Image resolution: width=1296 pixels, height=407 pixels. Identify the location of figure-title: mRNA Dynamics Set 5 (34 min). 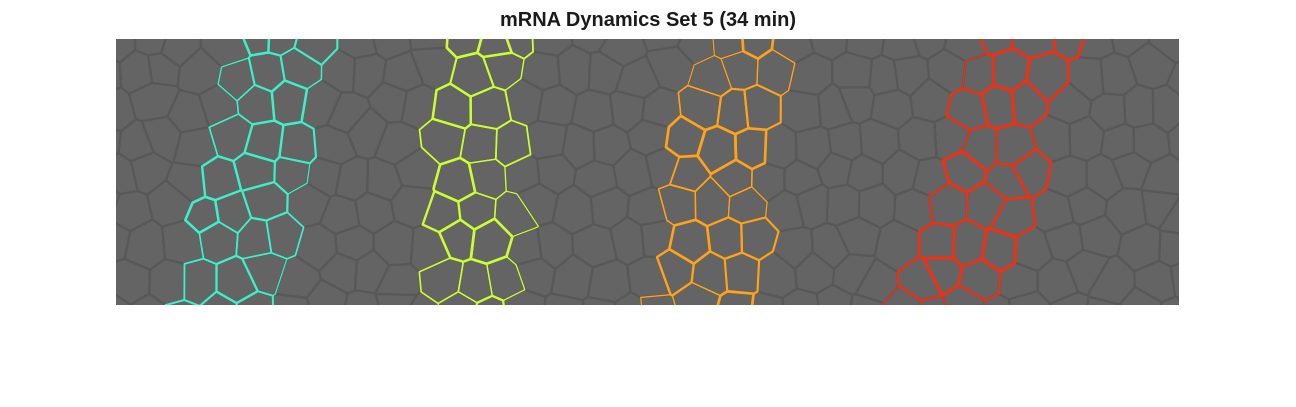
(647, 20).